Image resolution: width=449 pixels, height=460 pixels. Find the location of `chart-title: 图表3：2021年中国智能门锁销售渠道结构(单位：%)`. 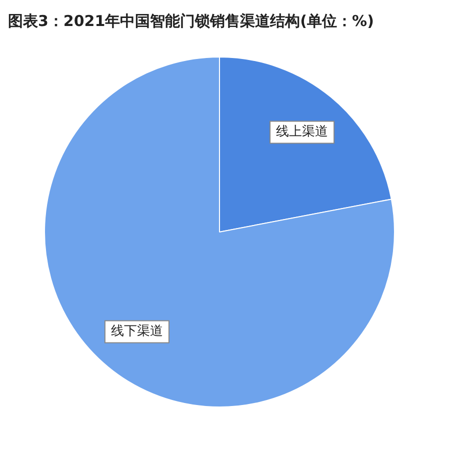

chart-title: 图表3：2021年中国智能门锁销售渠道结构(单位：%) is located at coordinates (191, 21).